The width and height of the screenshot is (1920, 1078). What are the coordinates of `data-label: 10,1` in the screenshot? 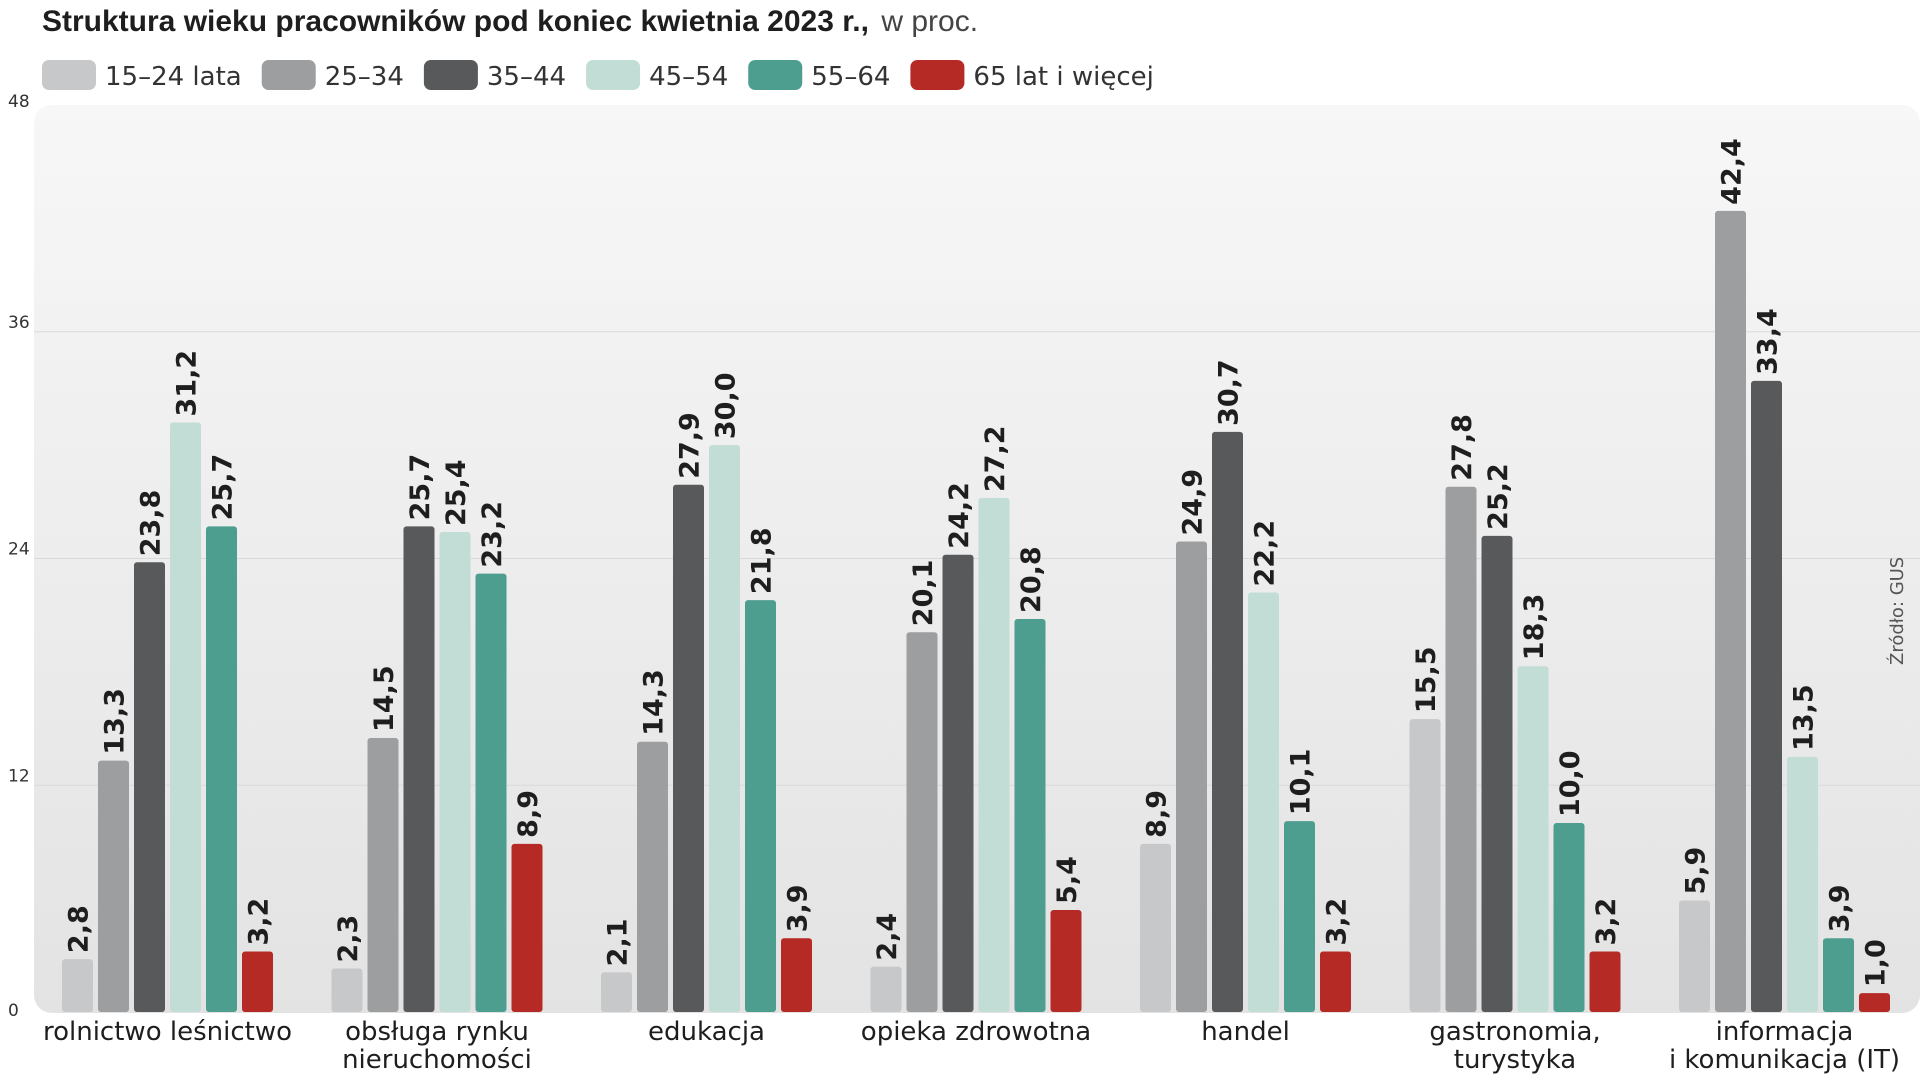 It's located at (1301, 782).